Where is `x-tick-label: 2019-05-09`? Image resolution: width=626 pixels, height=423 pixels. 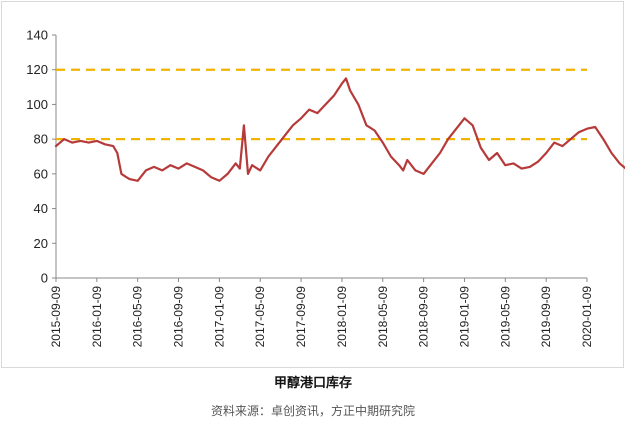 x-tick-label: 2019-05-09 is located at coordinates (505, 317).